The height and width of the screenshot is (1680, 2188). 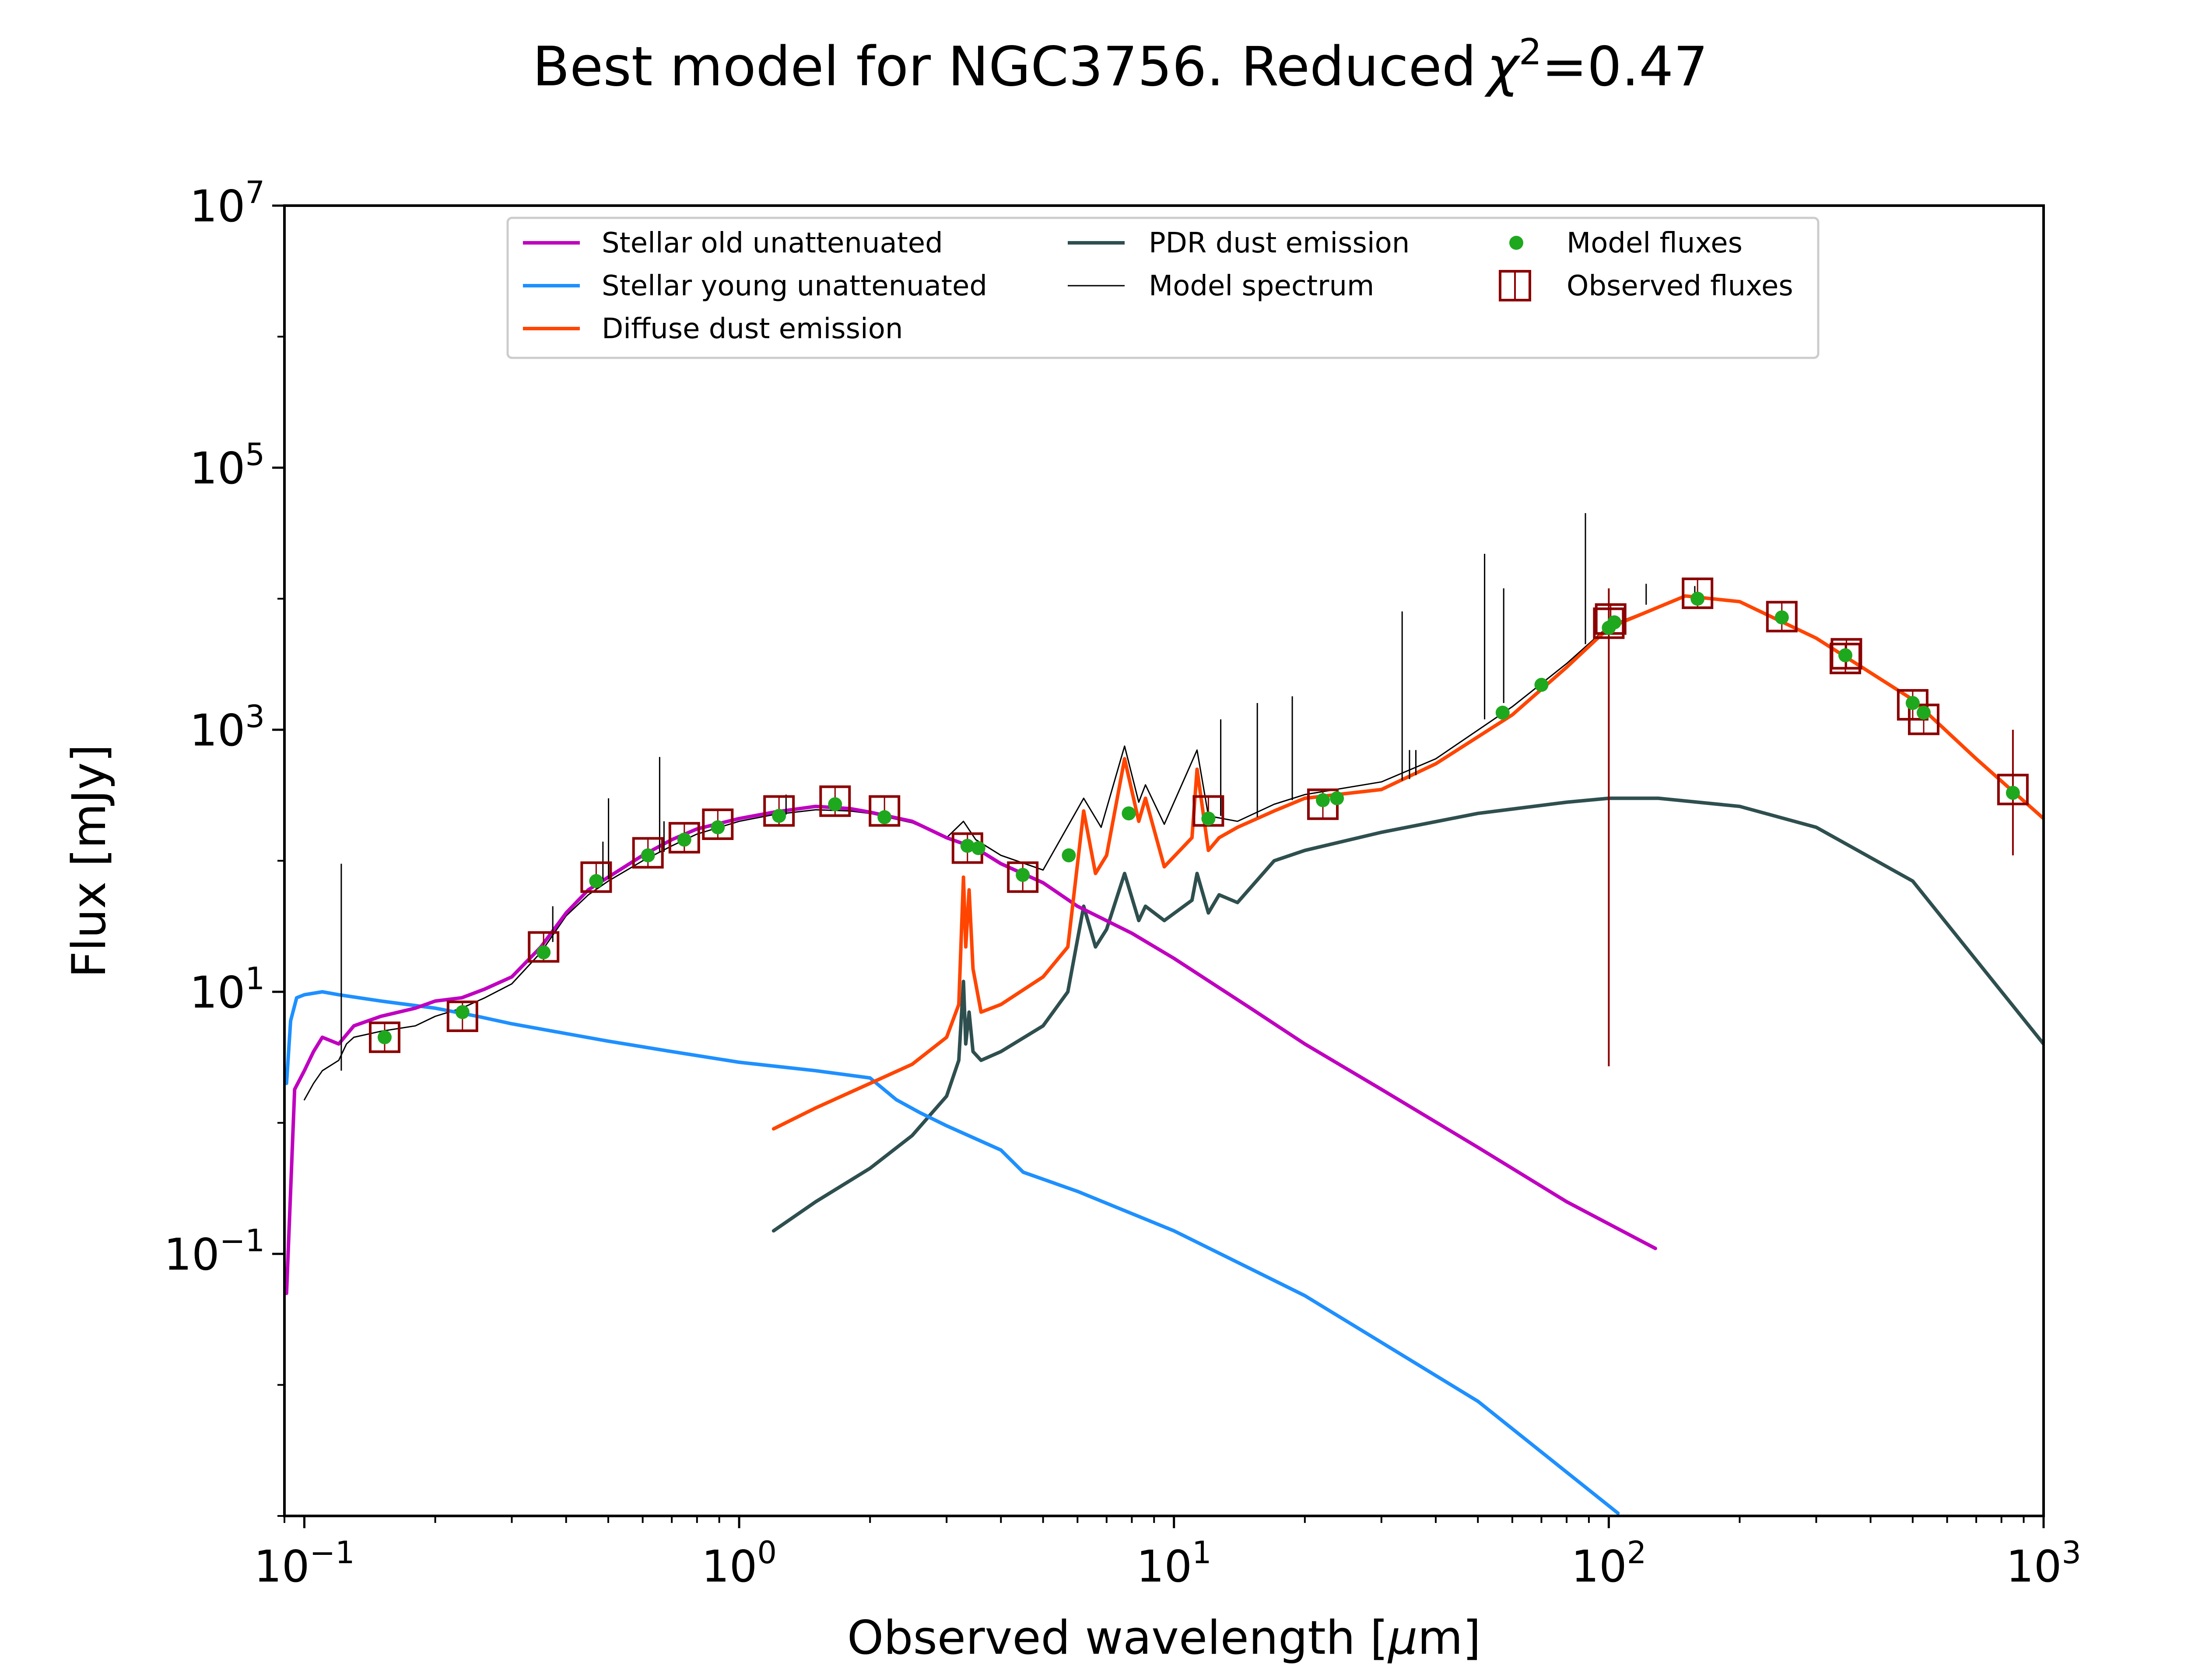 I want to click on legend-entry-observed-fluxes: Observed fluxes, so click(x=1646, y=286).